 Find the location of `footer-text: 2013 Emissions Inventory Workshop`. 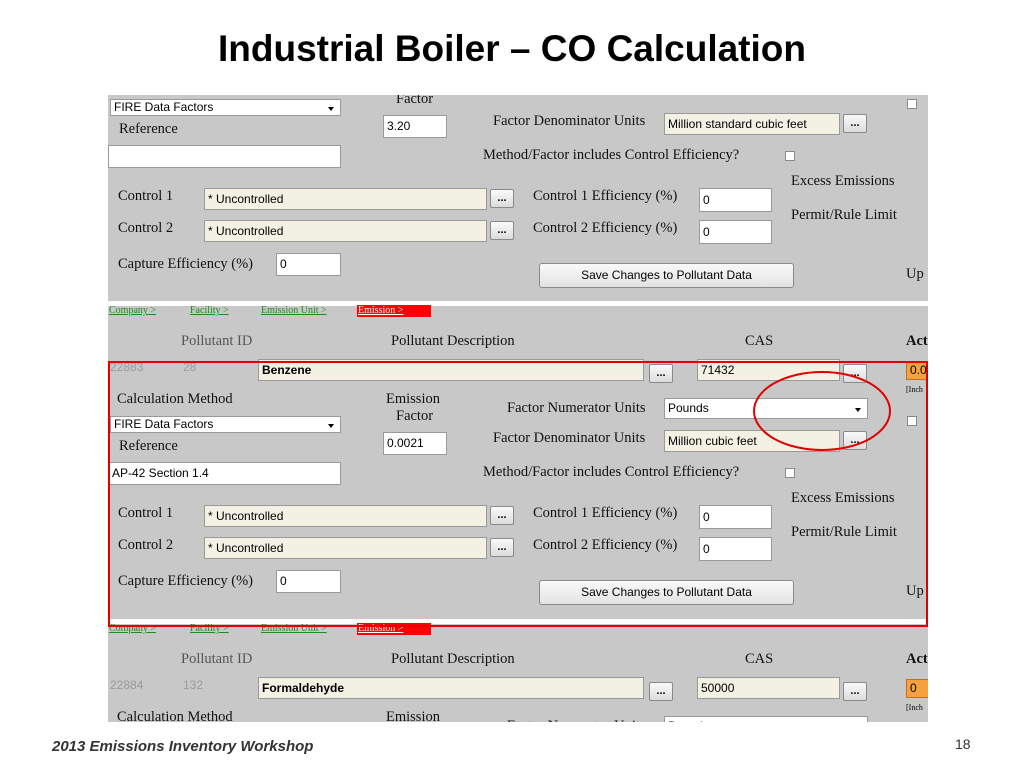

footer-text: 2013 Emissions Inventory Workshop is located at coordinates (183, 746).